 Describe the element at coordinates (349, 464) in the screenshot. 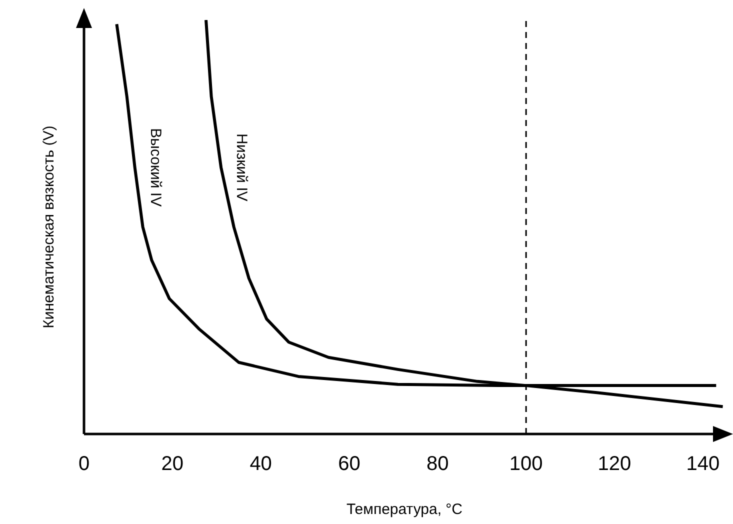

I see `x-tick-label: 60` at that location.